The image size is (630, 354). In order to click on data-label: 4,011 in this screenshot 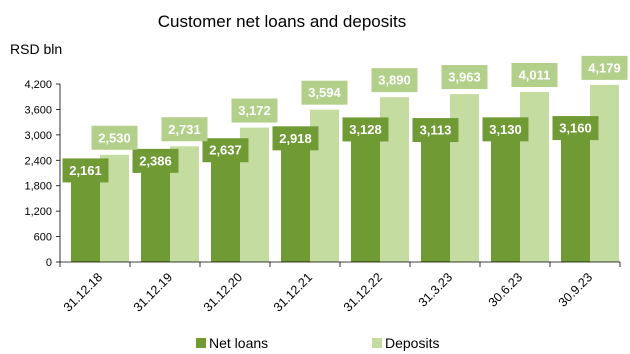, I will do `click(535, 75)`.